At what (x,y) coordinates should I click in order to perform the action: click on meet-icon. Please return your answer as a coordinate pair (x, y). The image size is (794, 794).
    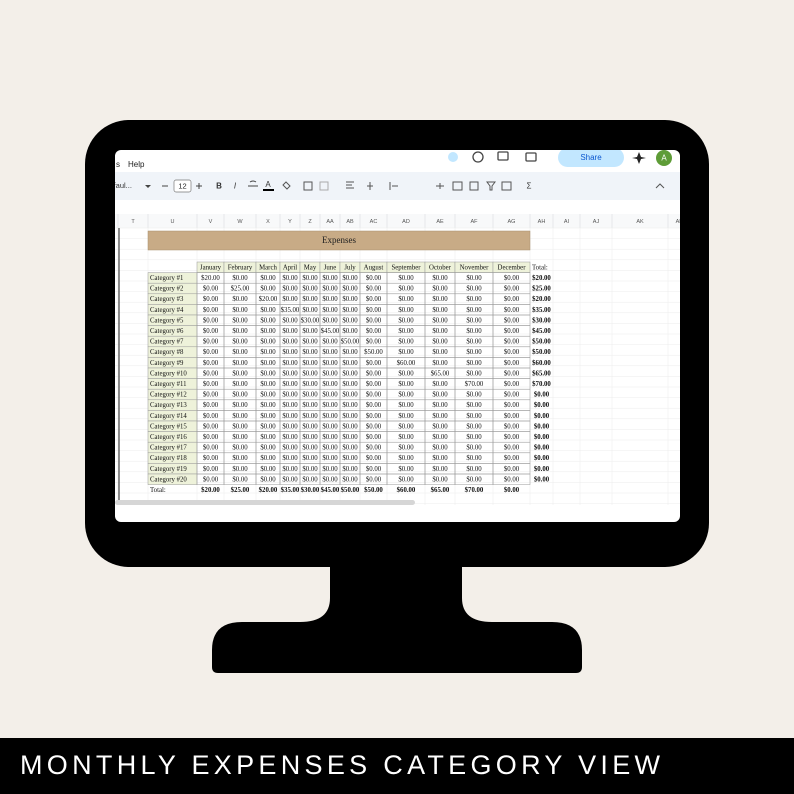
    Looking at the image, I should click on (531, 157).